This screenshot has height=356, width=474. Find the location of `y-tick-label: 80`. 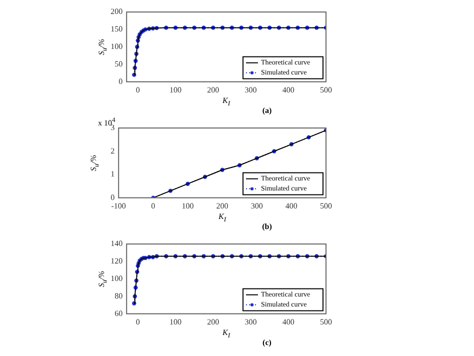

y-tick-label: 80 is located at coordinates (118, 295).